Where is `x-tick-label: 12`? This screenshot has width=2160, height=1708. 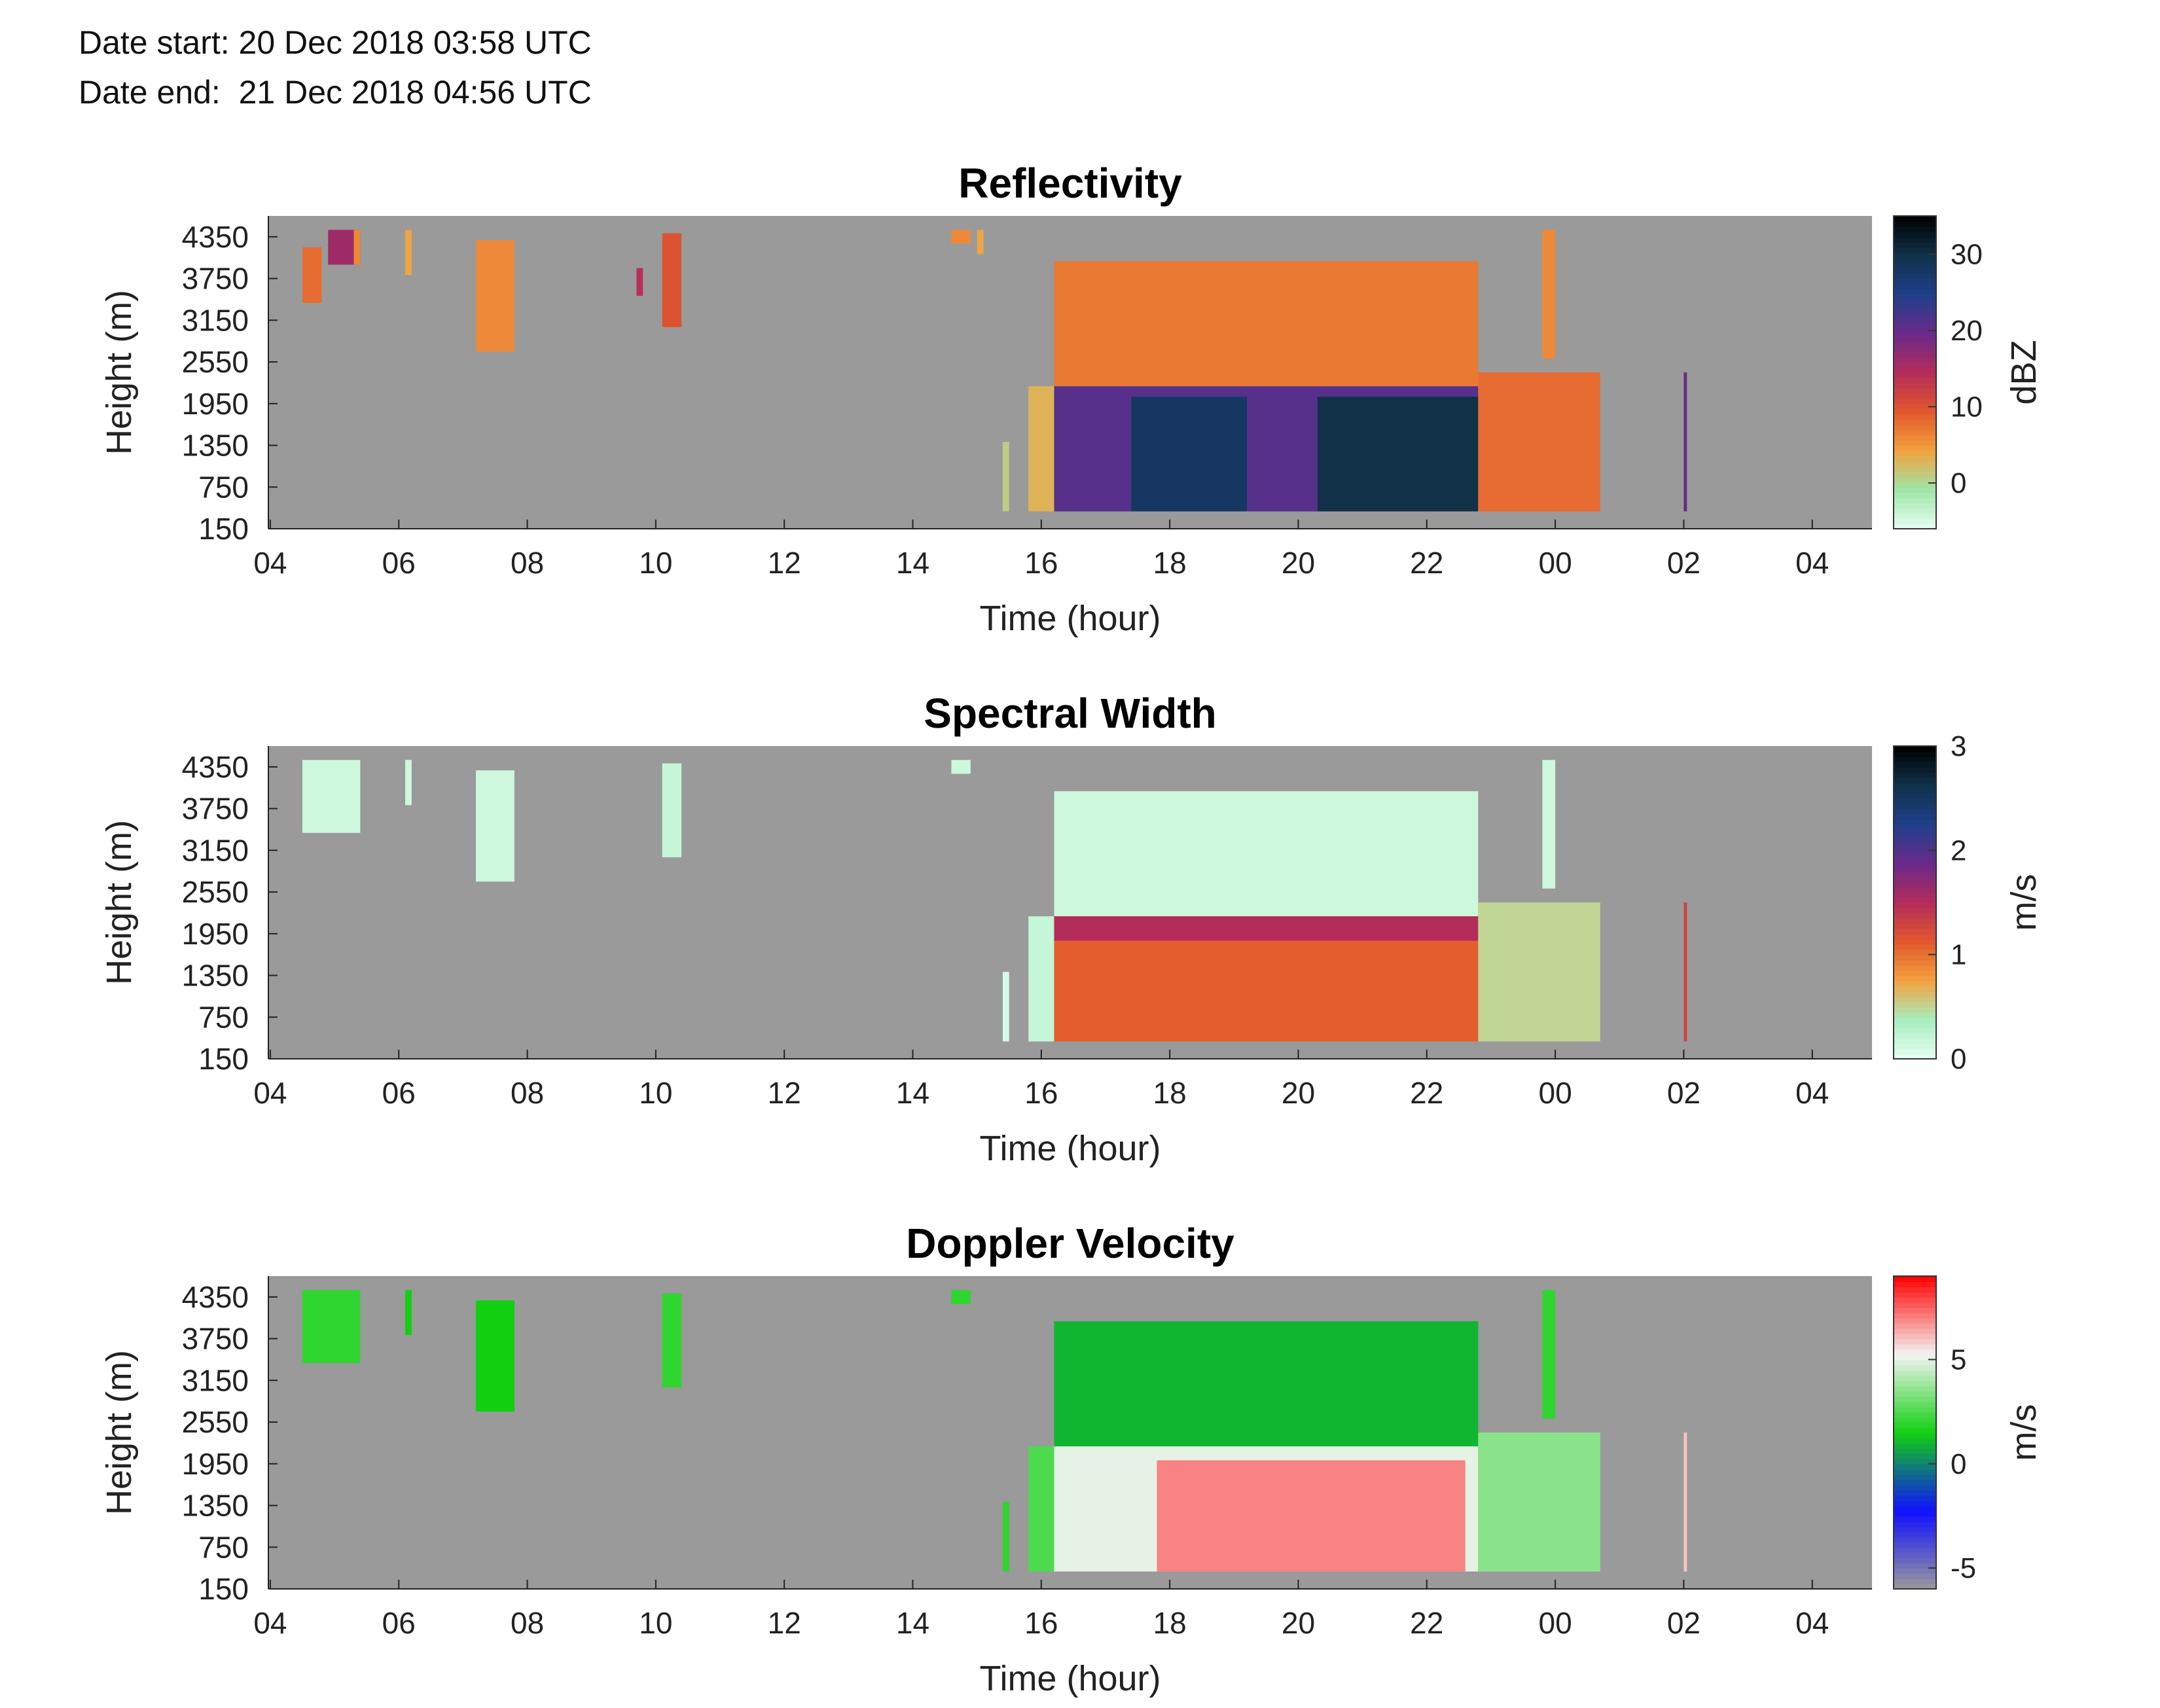
x-tick-label: 12 is located at coordinates (784, 1093).